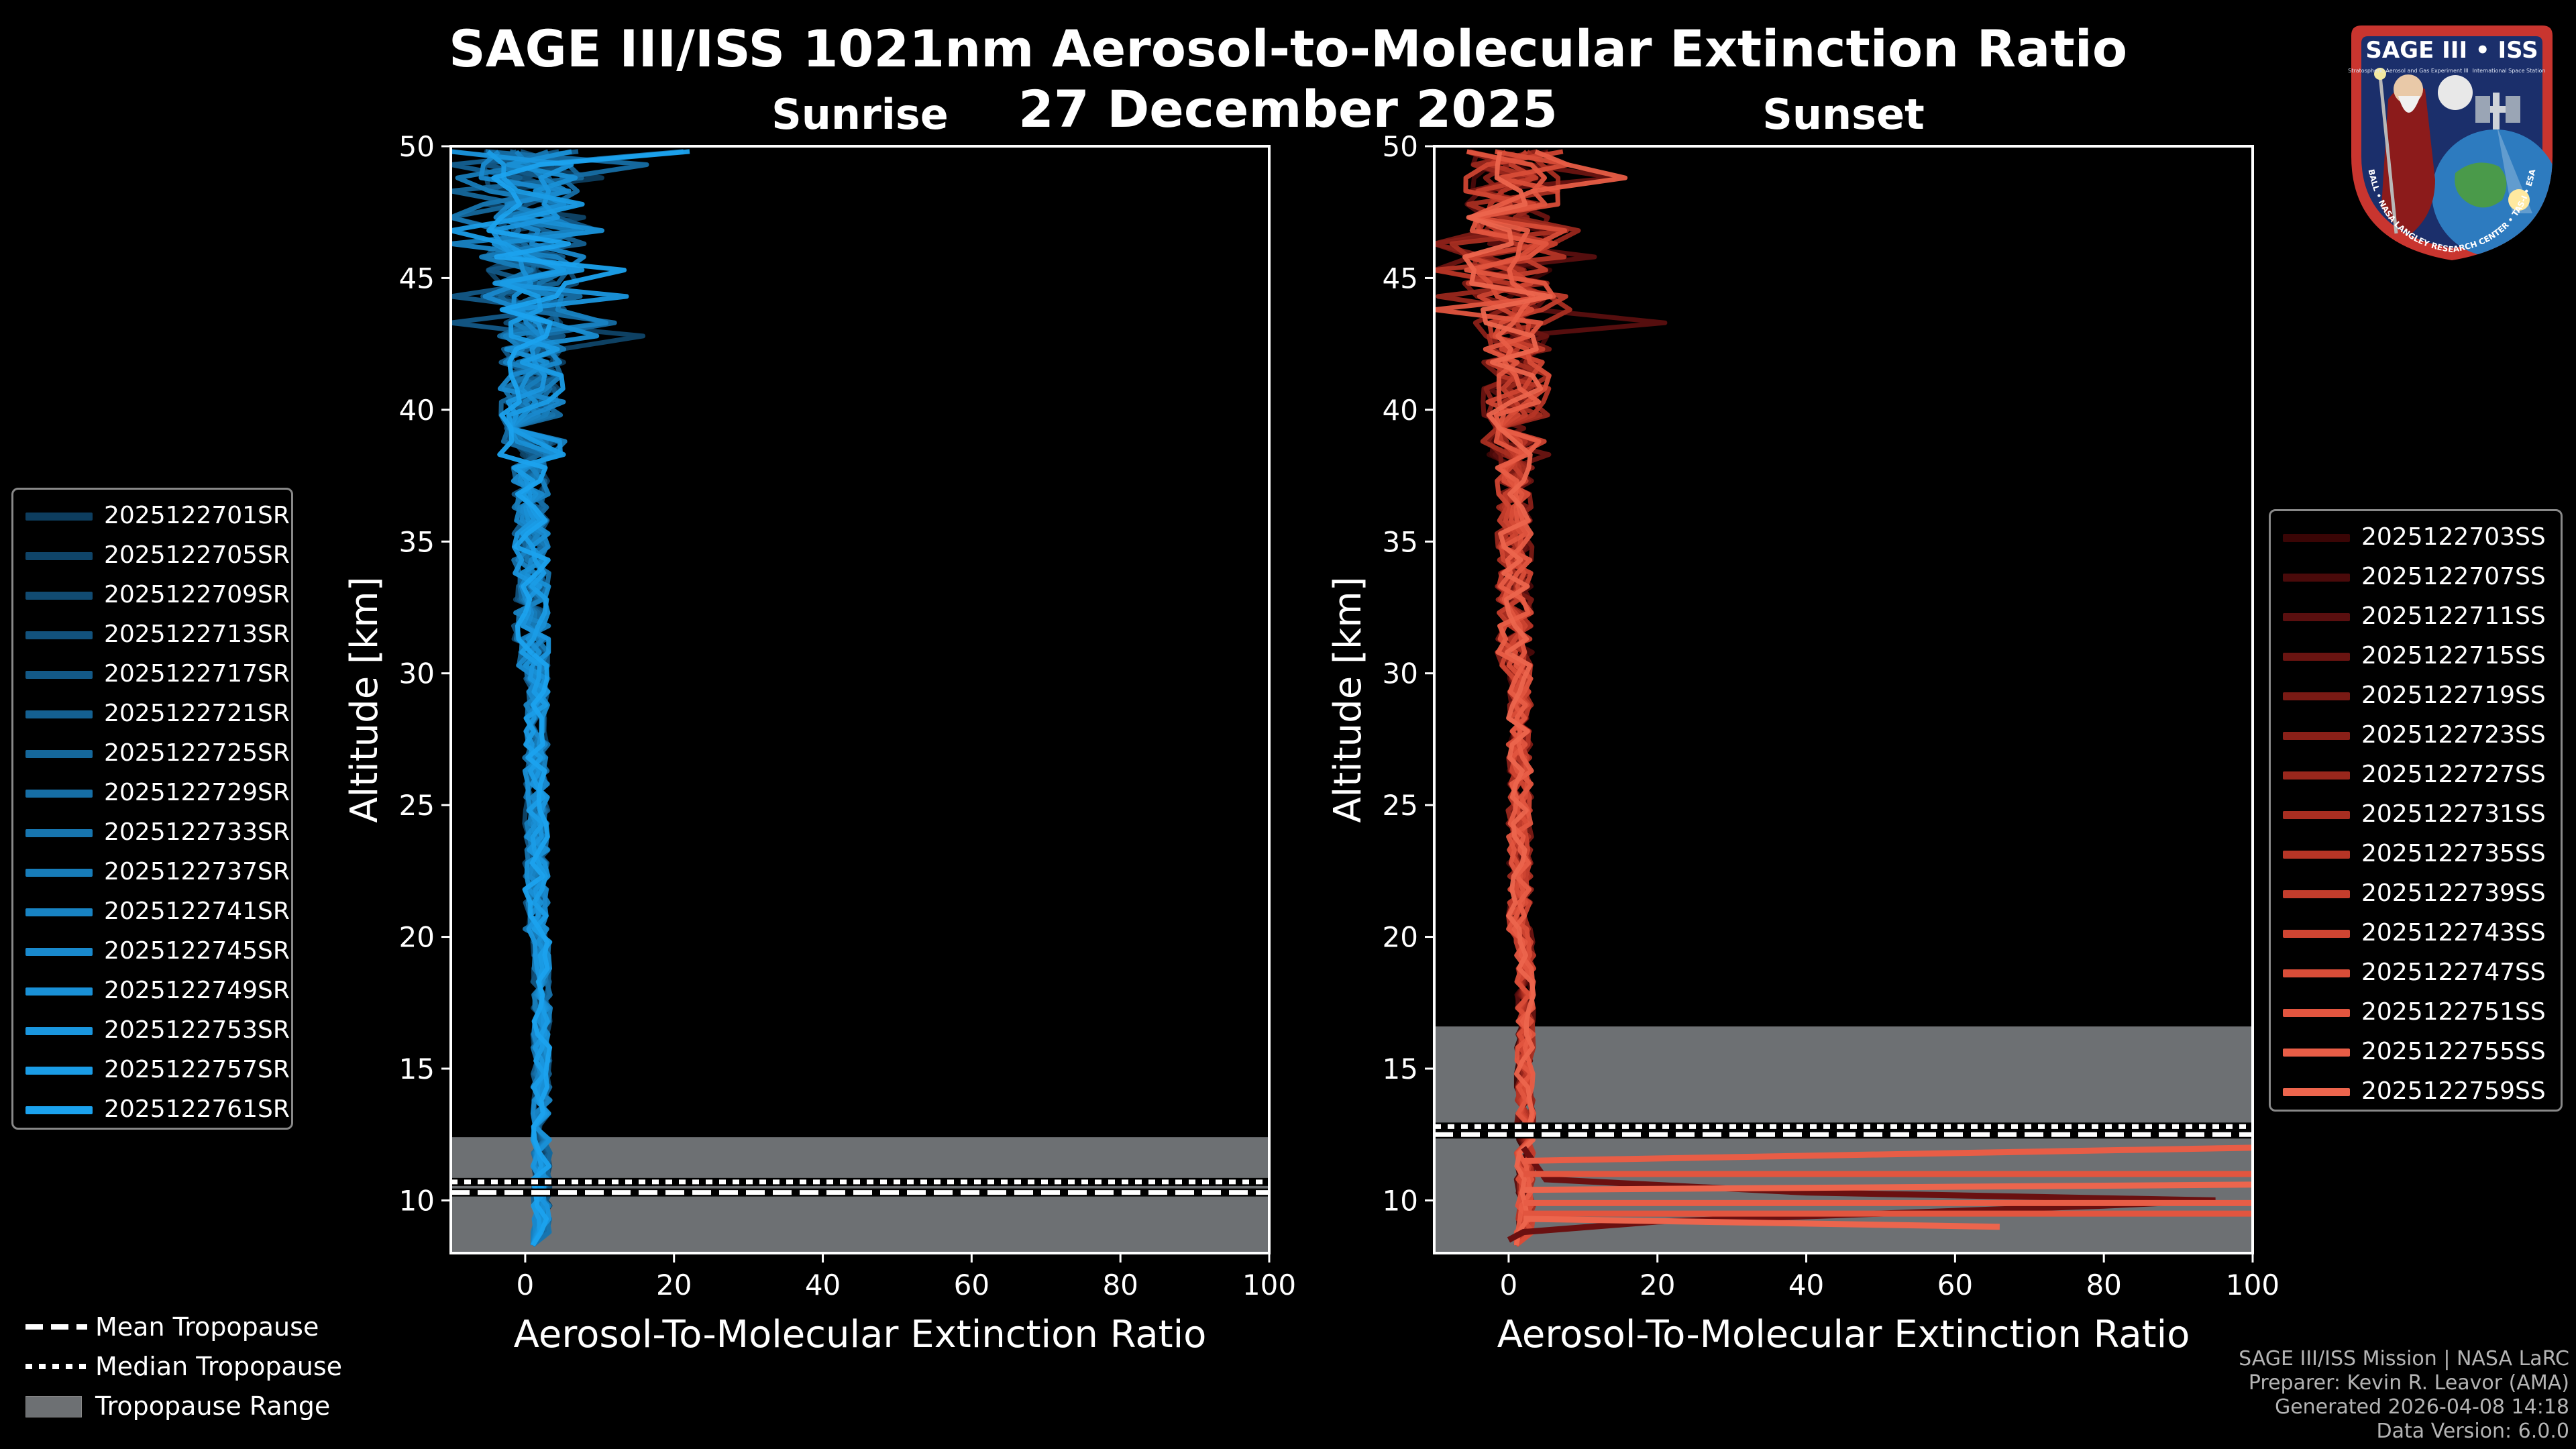 This screenshot has height=1449, width=2576. I want to click on tropopause-legend-mean: Mean Tropopause, so click(208, 1327).